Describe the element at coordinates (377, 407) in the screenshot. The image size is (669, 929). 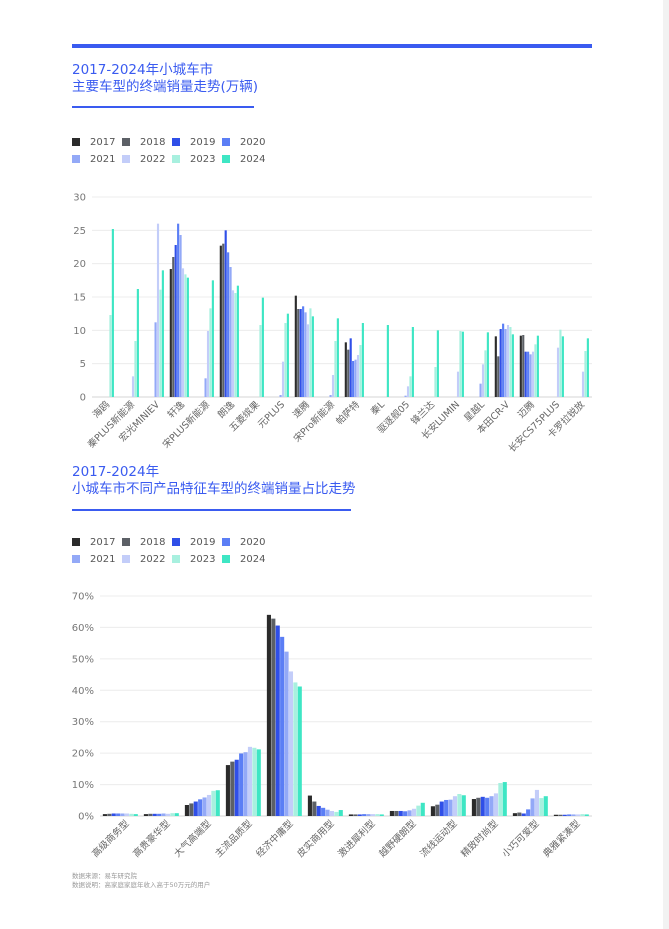
I see `chart1-category-label: 秦L` at that location.